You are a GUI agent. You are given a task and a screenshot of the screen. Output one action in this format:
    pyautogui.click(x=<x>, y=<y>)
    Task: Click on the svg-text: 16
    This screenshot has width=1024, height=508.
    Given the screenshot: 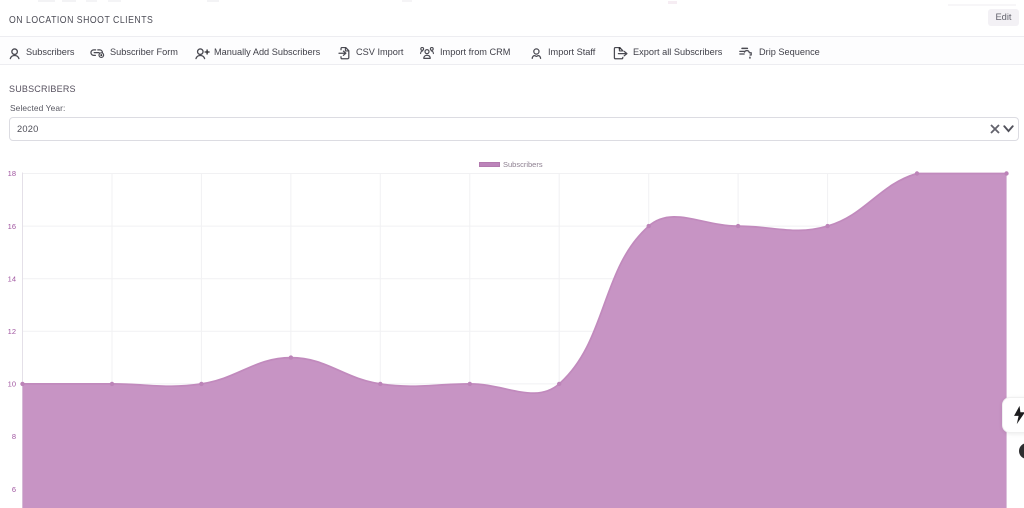 What is the action you would take?
    pyautogui.click(x=12, y=226)
    